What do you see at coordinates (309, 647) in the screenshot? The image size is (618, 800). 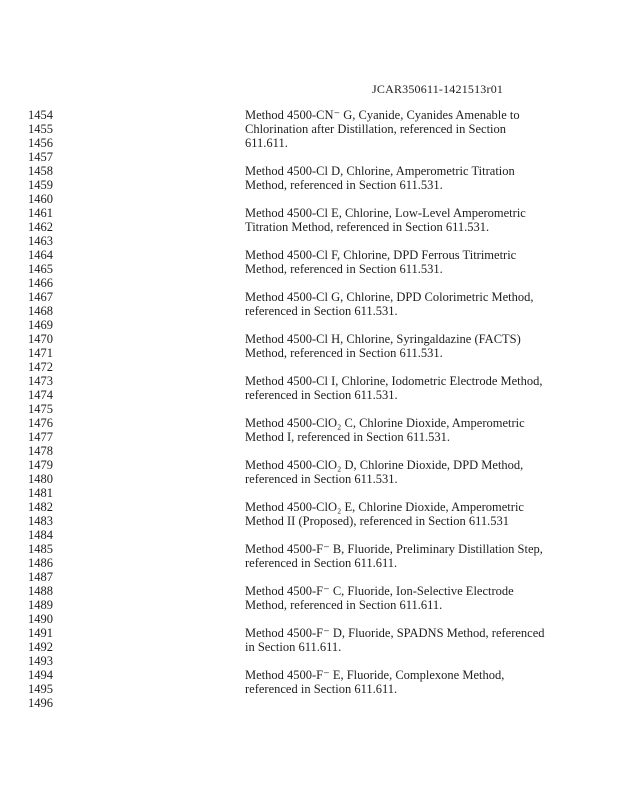 I see `document-line: 1492 in Section 611.611.` at bounding box center [309, 647].